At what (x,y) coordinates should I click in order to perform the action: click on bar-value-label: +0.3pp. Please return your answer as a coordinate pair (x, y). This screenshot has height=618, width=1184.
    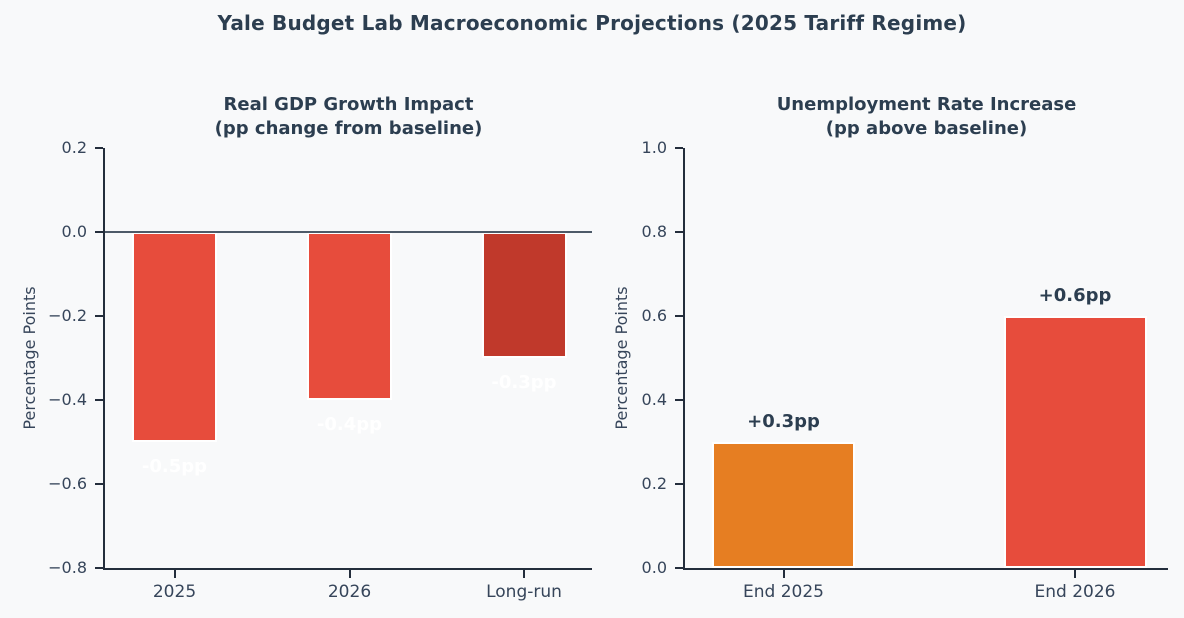
    Looking at the image, I should click on (783, 421).